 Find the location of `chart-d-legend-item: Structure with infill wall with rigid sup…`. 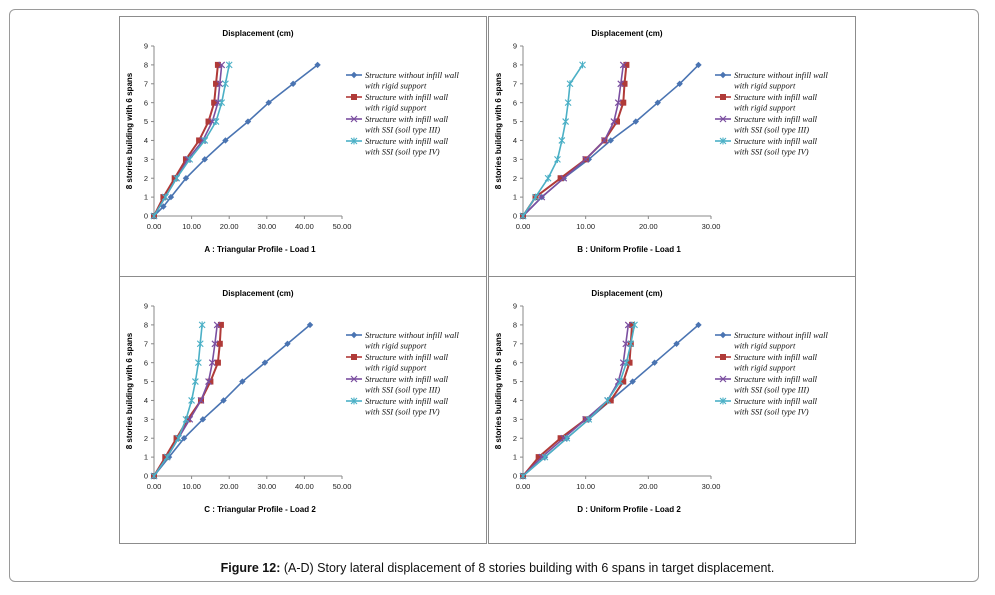

chart-d-legend-item: Structure with infill wall with rigid sup… is located at coordinates (766, 362).